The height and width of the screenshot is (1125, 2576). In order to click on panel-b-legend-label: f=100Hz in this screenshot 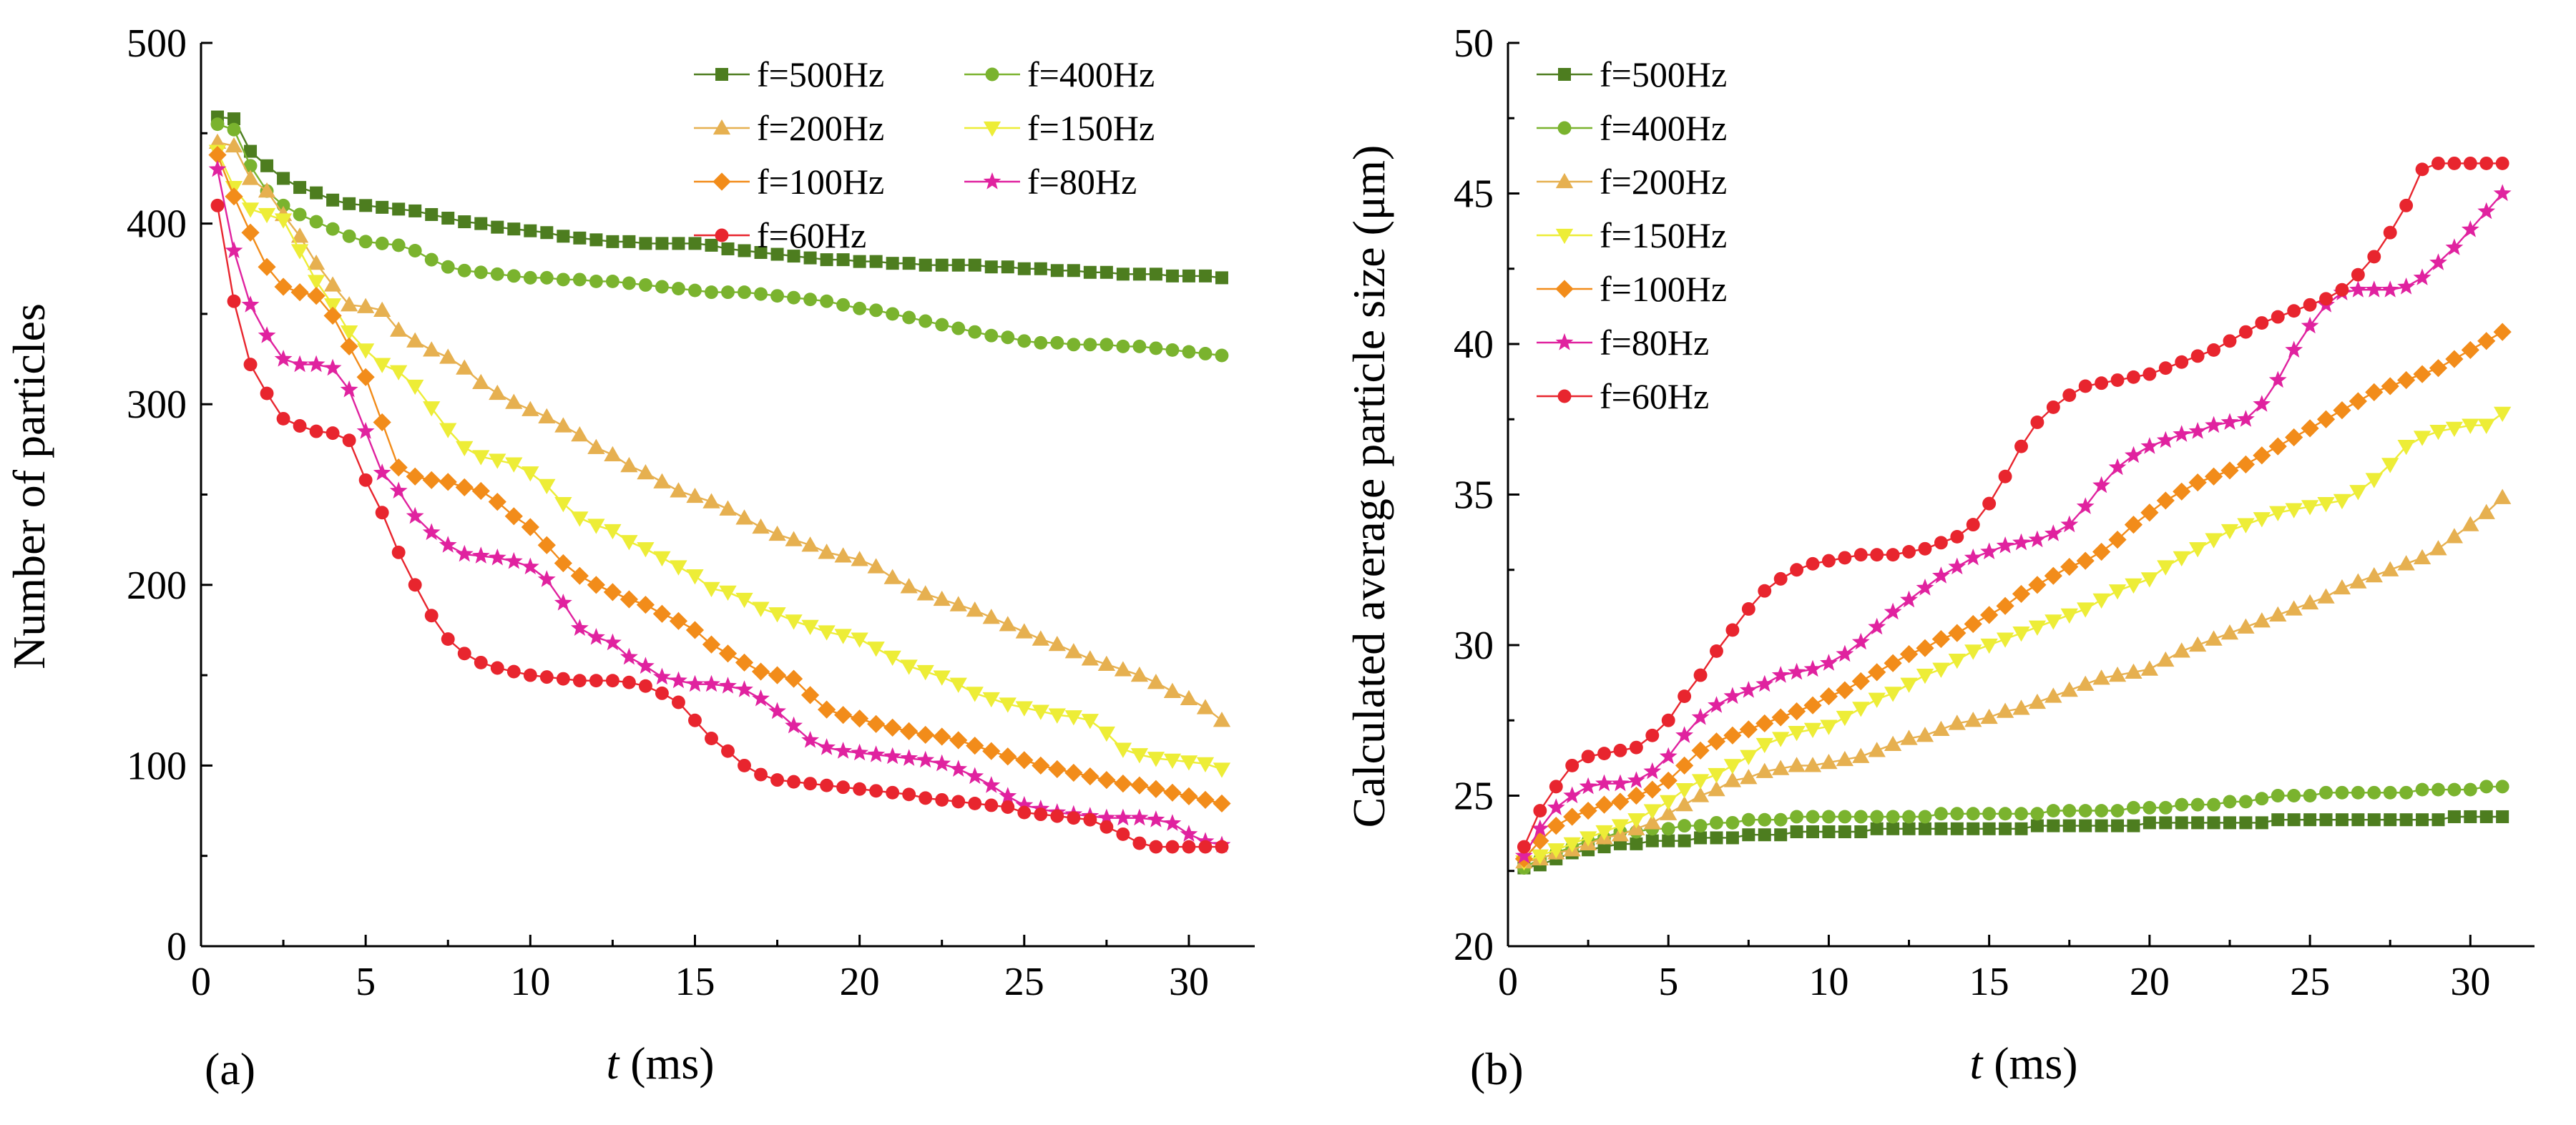, I will do `click(1664, 289)`.